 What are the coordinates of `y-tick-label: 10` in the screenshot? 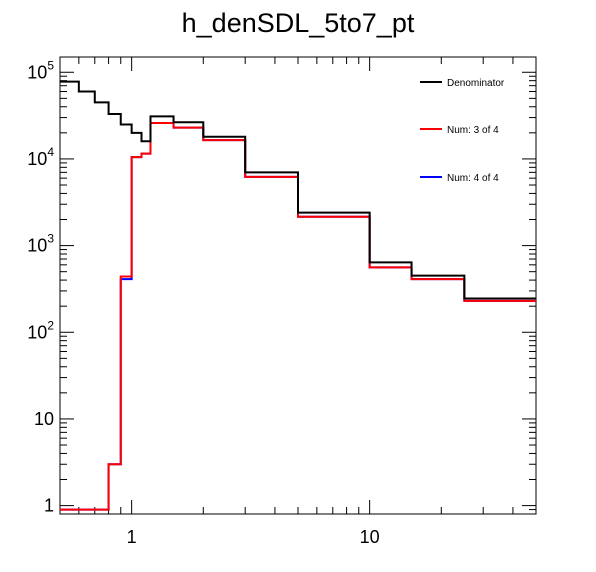 It's located at (44, 419).